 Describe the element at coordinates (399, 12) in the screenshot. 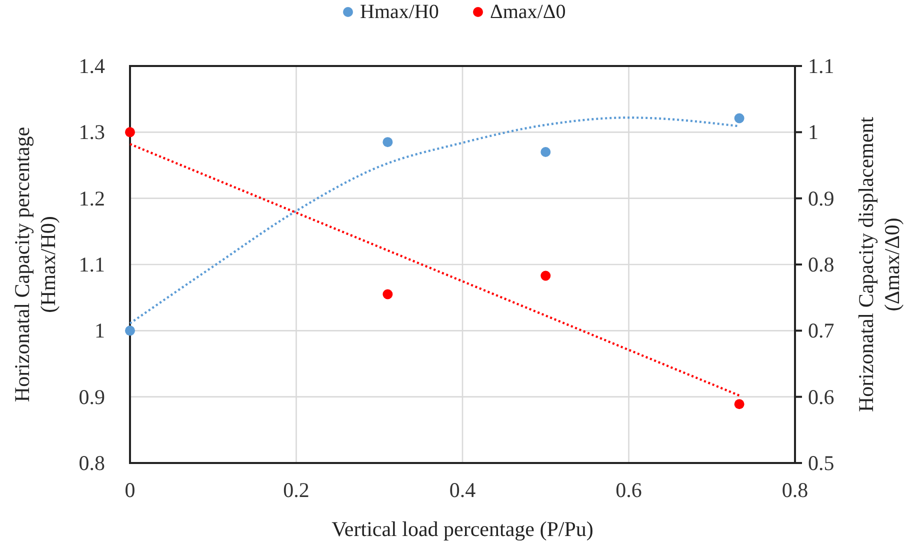

I see `legend-label: Hmax/H0` at that location.